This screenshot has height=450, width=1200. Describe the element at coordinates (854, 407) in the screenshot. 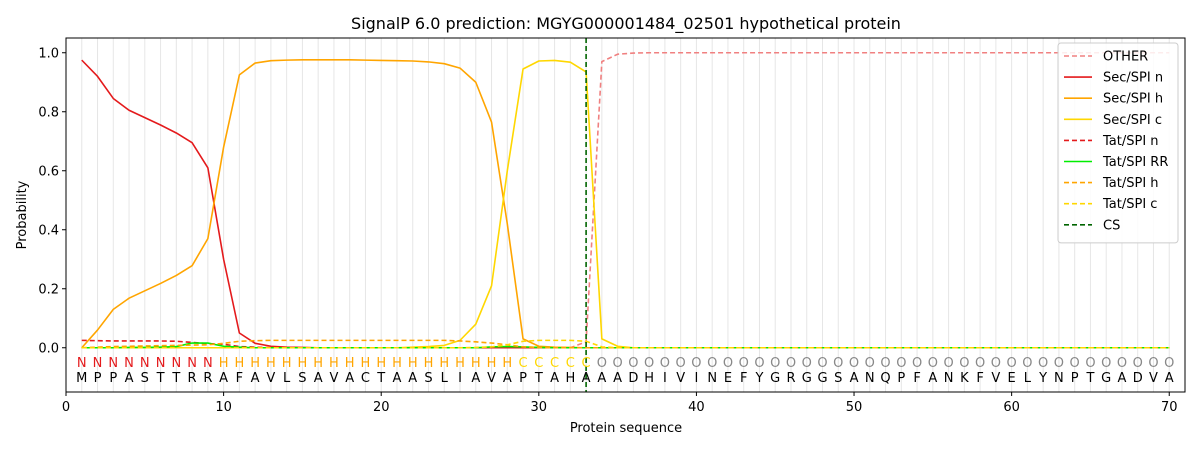

I see `x-tick-label: 50` at that location.